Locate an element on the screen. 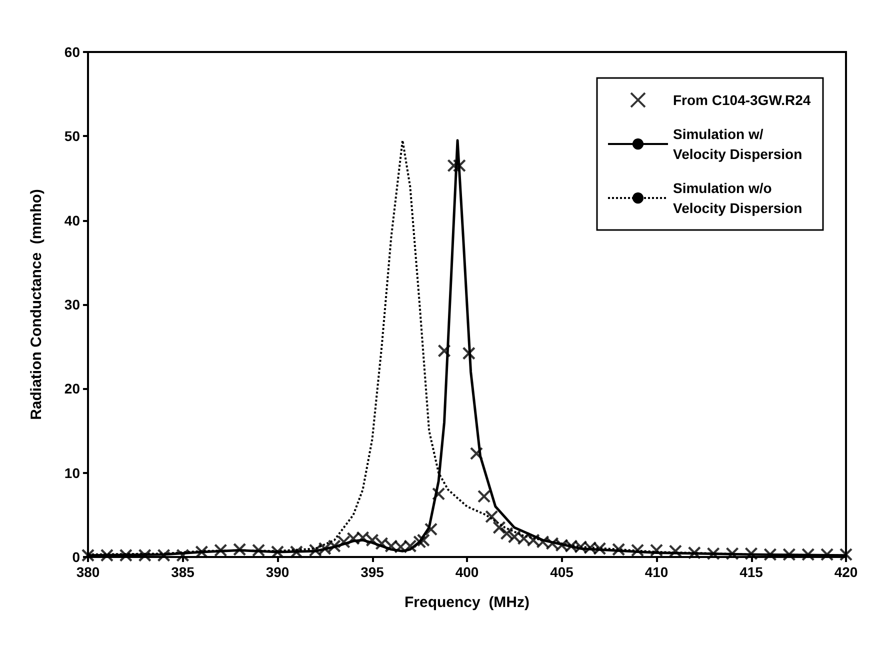 This screenshot has width=877, height=651. y-tick-label: 40 is located at coordinates (72, 220).